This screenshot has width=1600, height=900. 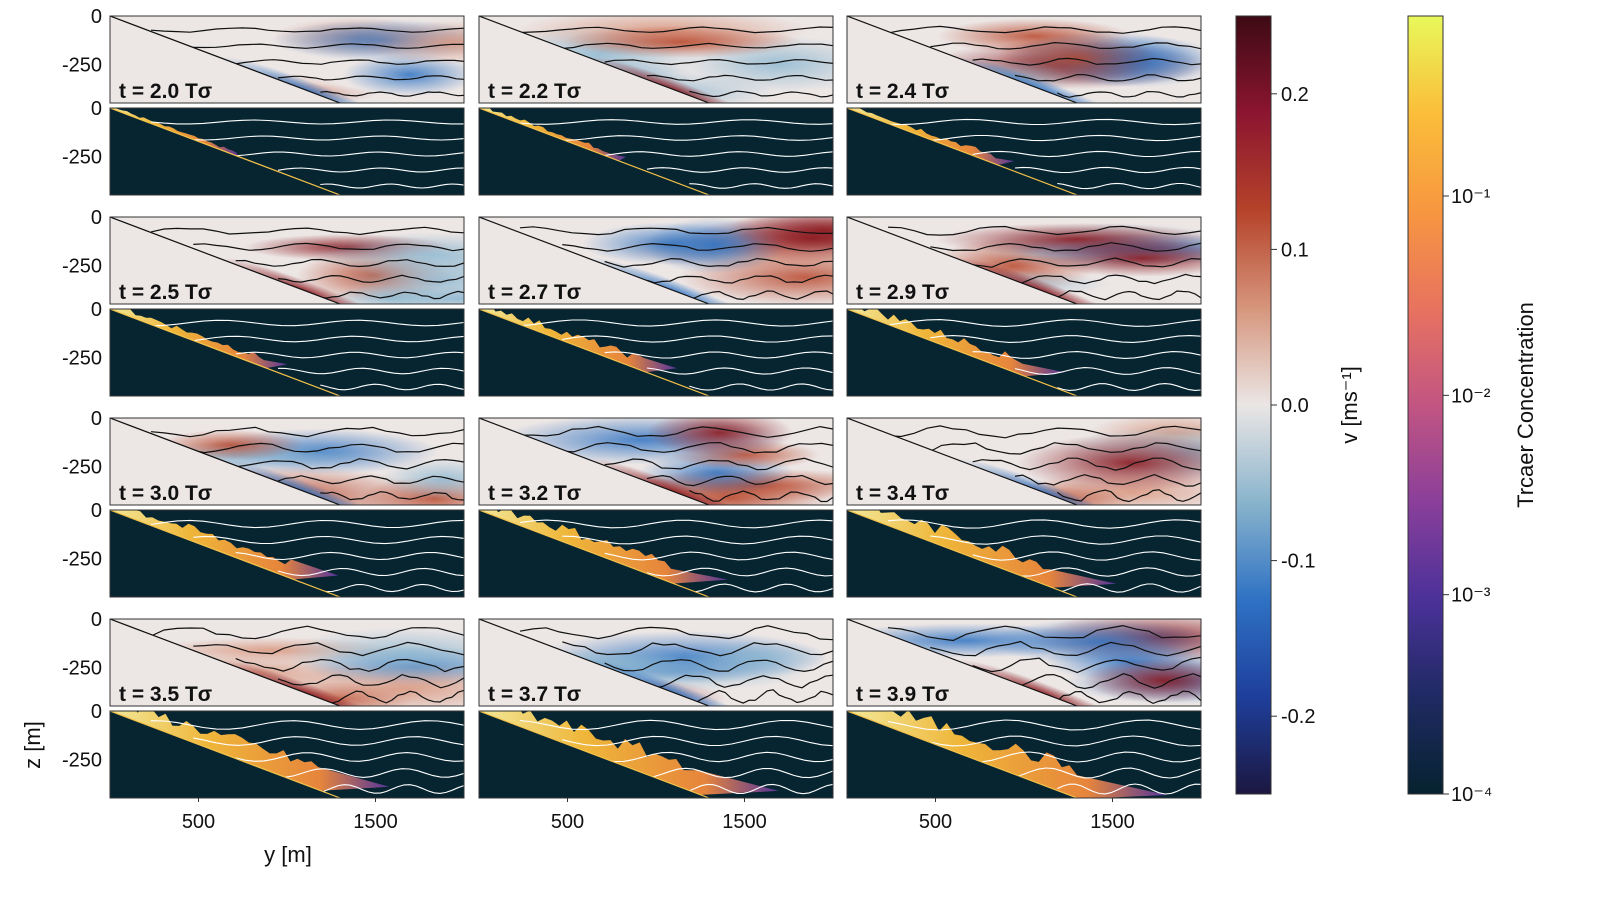 I want to click on panel-time-label: t = 2.2 Tσ, so click(x=534, y=91).